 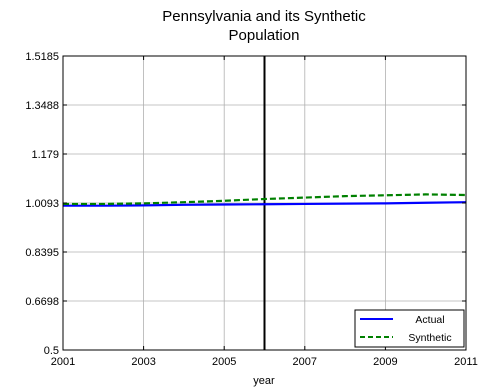 I want to click on x-tick-label: 2005, so click(x=224, y=362).